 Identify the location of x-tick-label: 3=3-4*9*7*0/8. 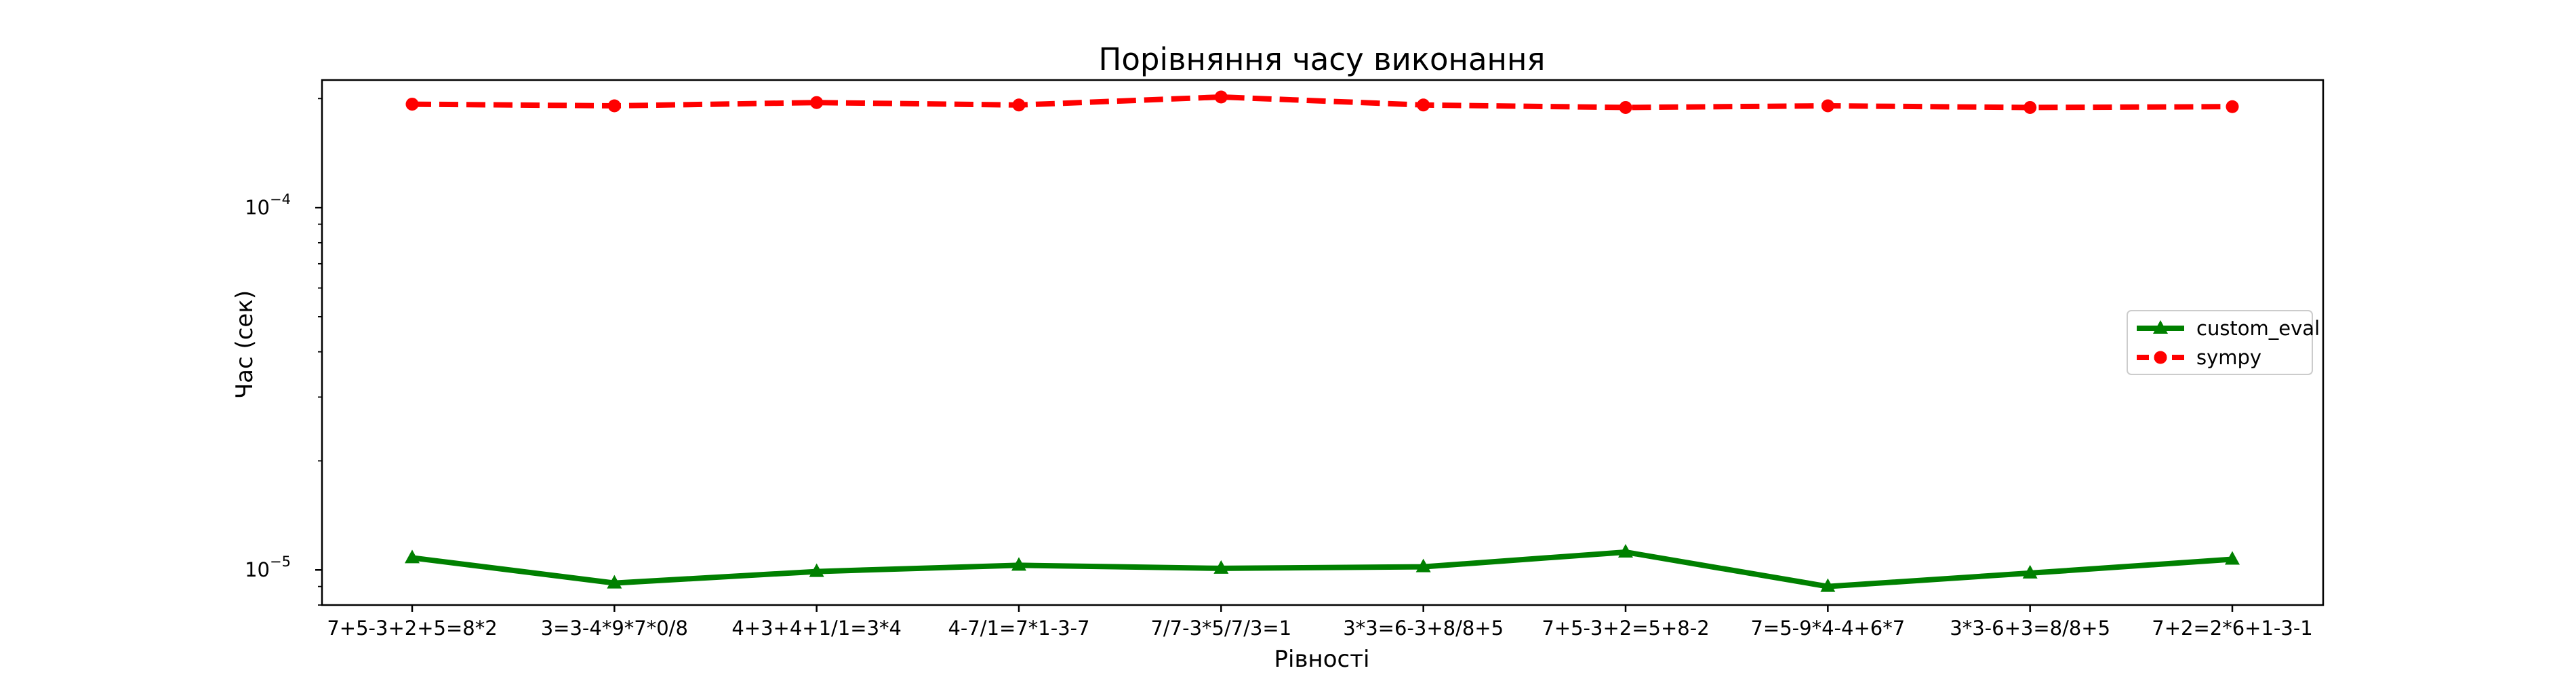
(614, 628).